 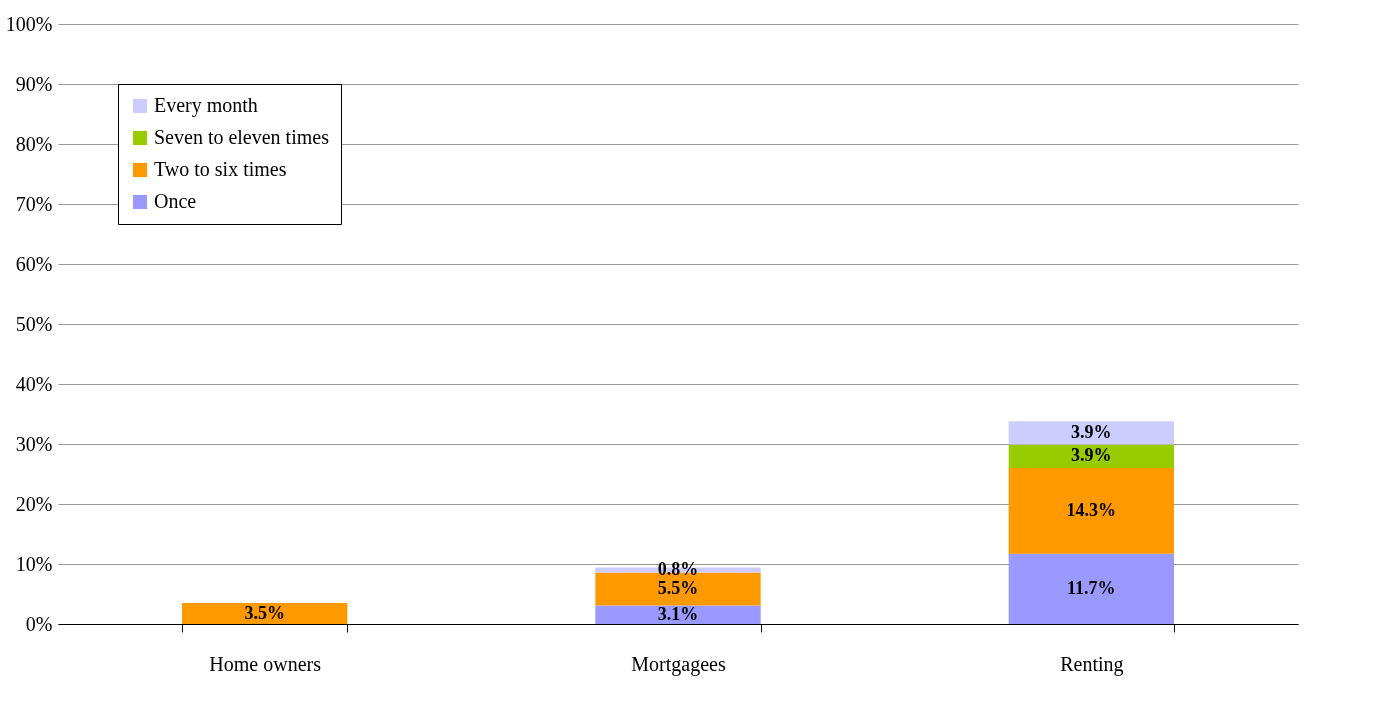 What do you see at coordinates (242, 137) in the screenshot?
I see `legend-label: Seven to eleven times` at bounding box center [242, 137].